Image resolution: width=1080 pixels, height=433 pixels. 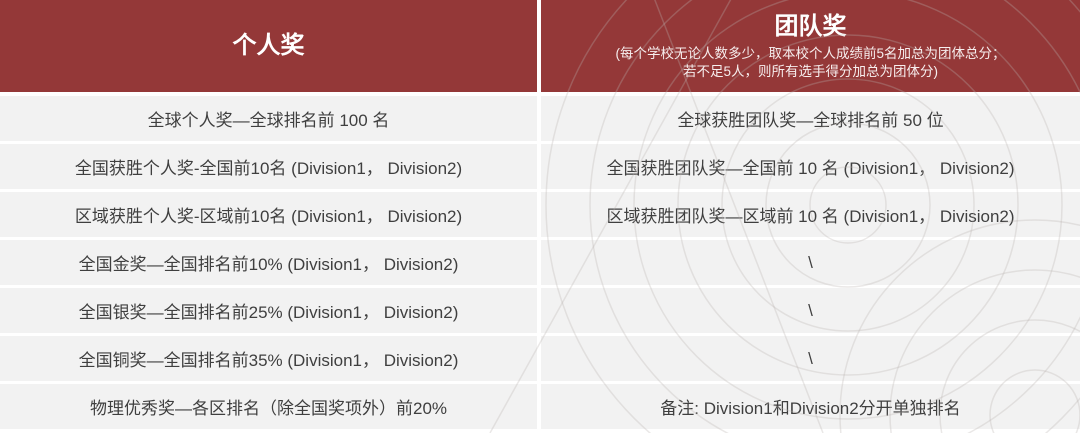 I want to click on cell-text: 区域获胜个人奖-区域前10名 (Division1， Division2), so click(x=268, y=216).